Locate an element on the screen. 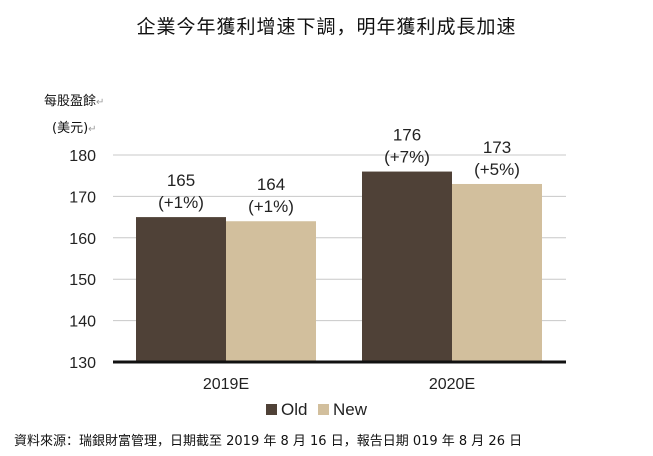  data-label-value: 173 is located at coordinates (497, 147).